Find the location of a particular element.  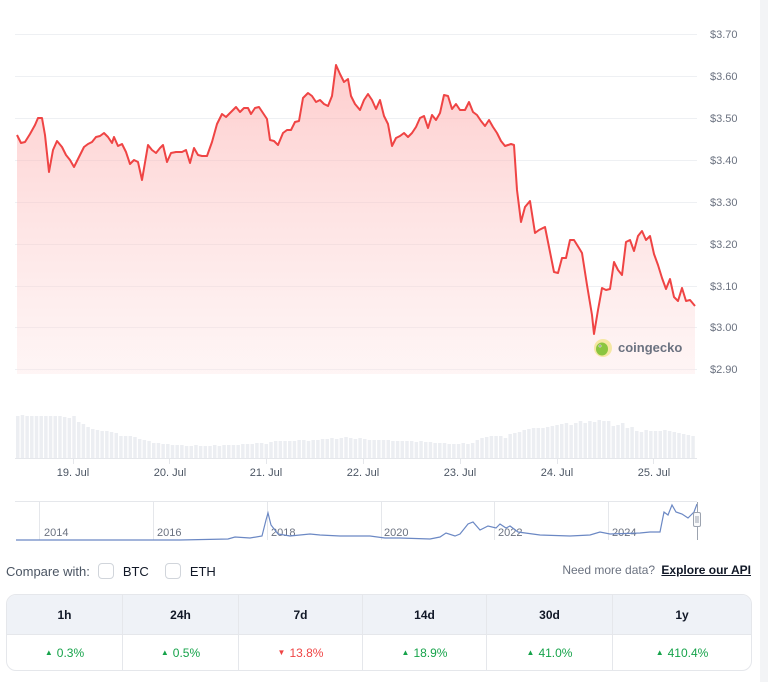

navigator: 2014 2016 2018 2020 2022 2024 is located at coordinates (358, 521).